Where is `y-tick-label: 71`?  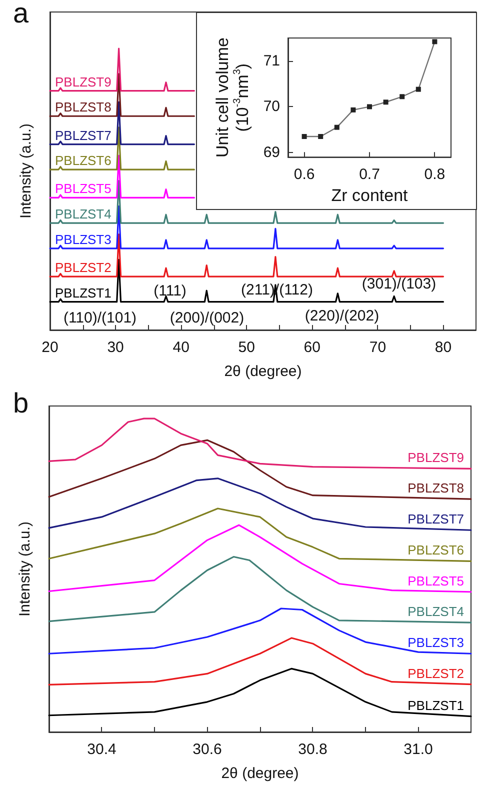 y-tick-label: 71 is located at coordinates (271, 61).